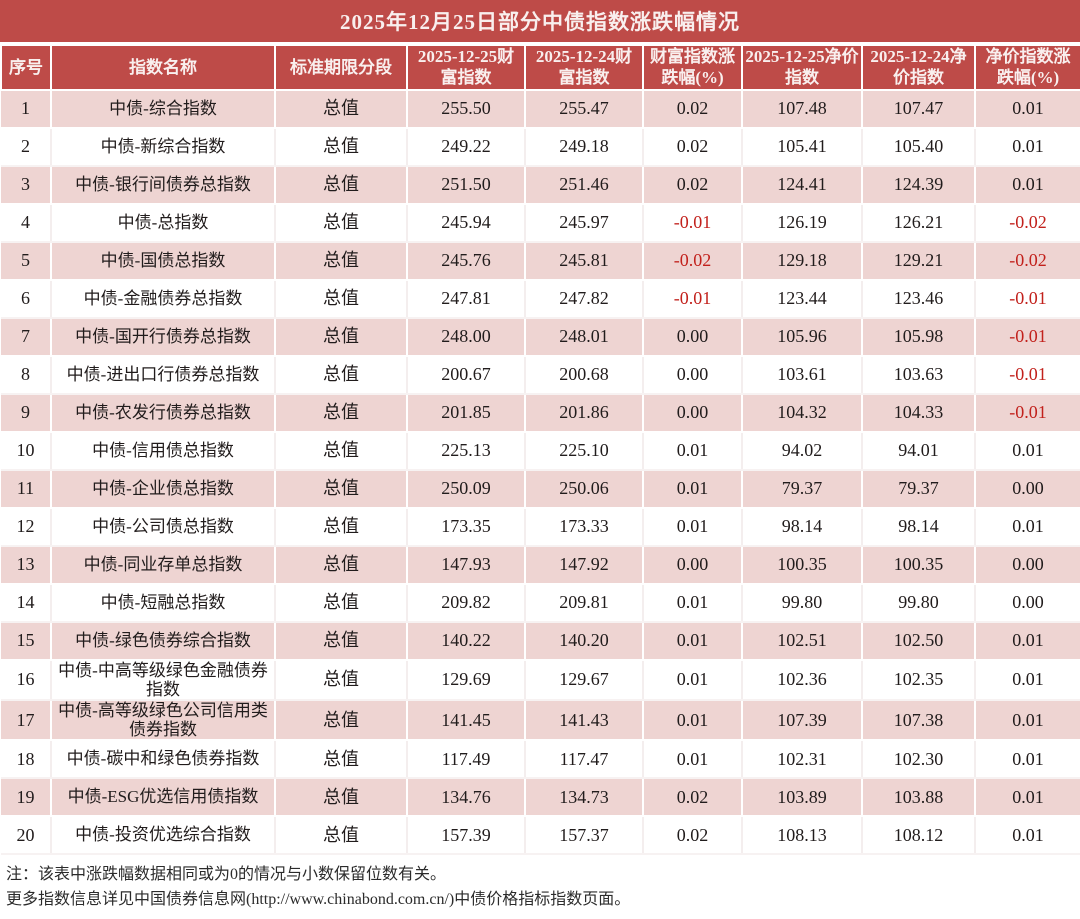 This screenshot has height=919, width=1080. What do you see at coordinates (919, 680) in the screenshot?
I see `clean-price-index-1224-cell: 102.35` at bounding box center [919, 680].